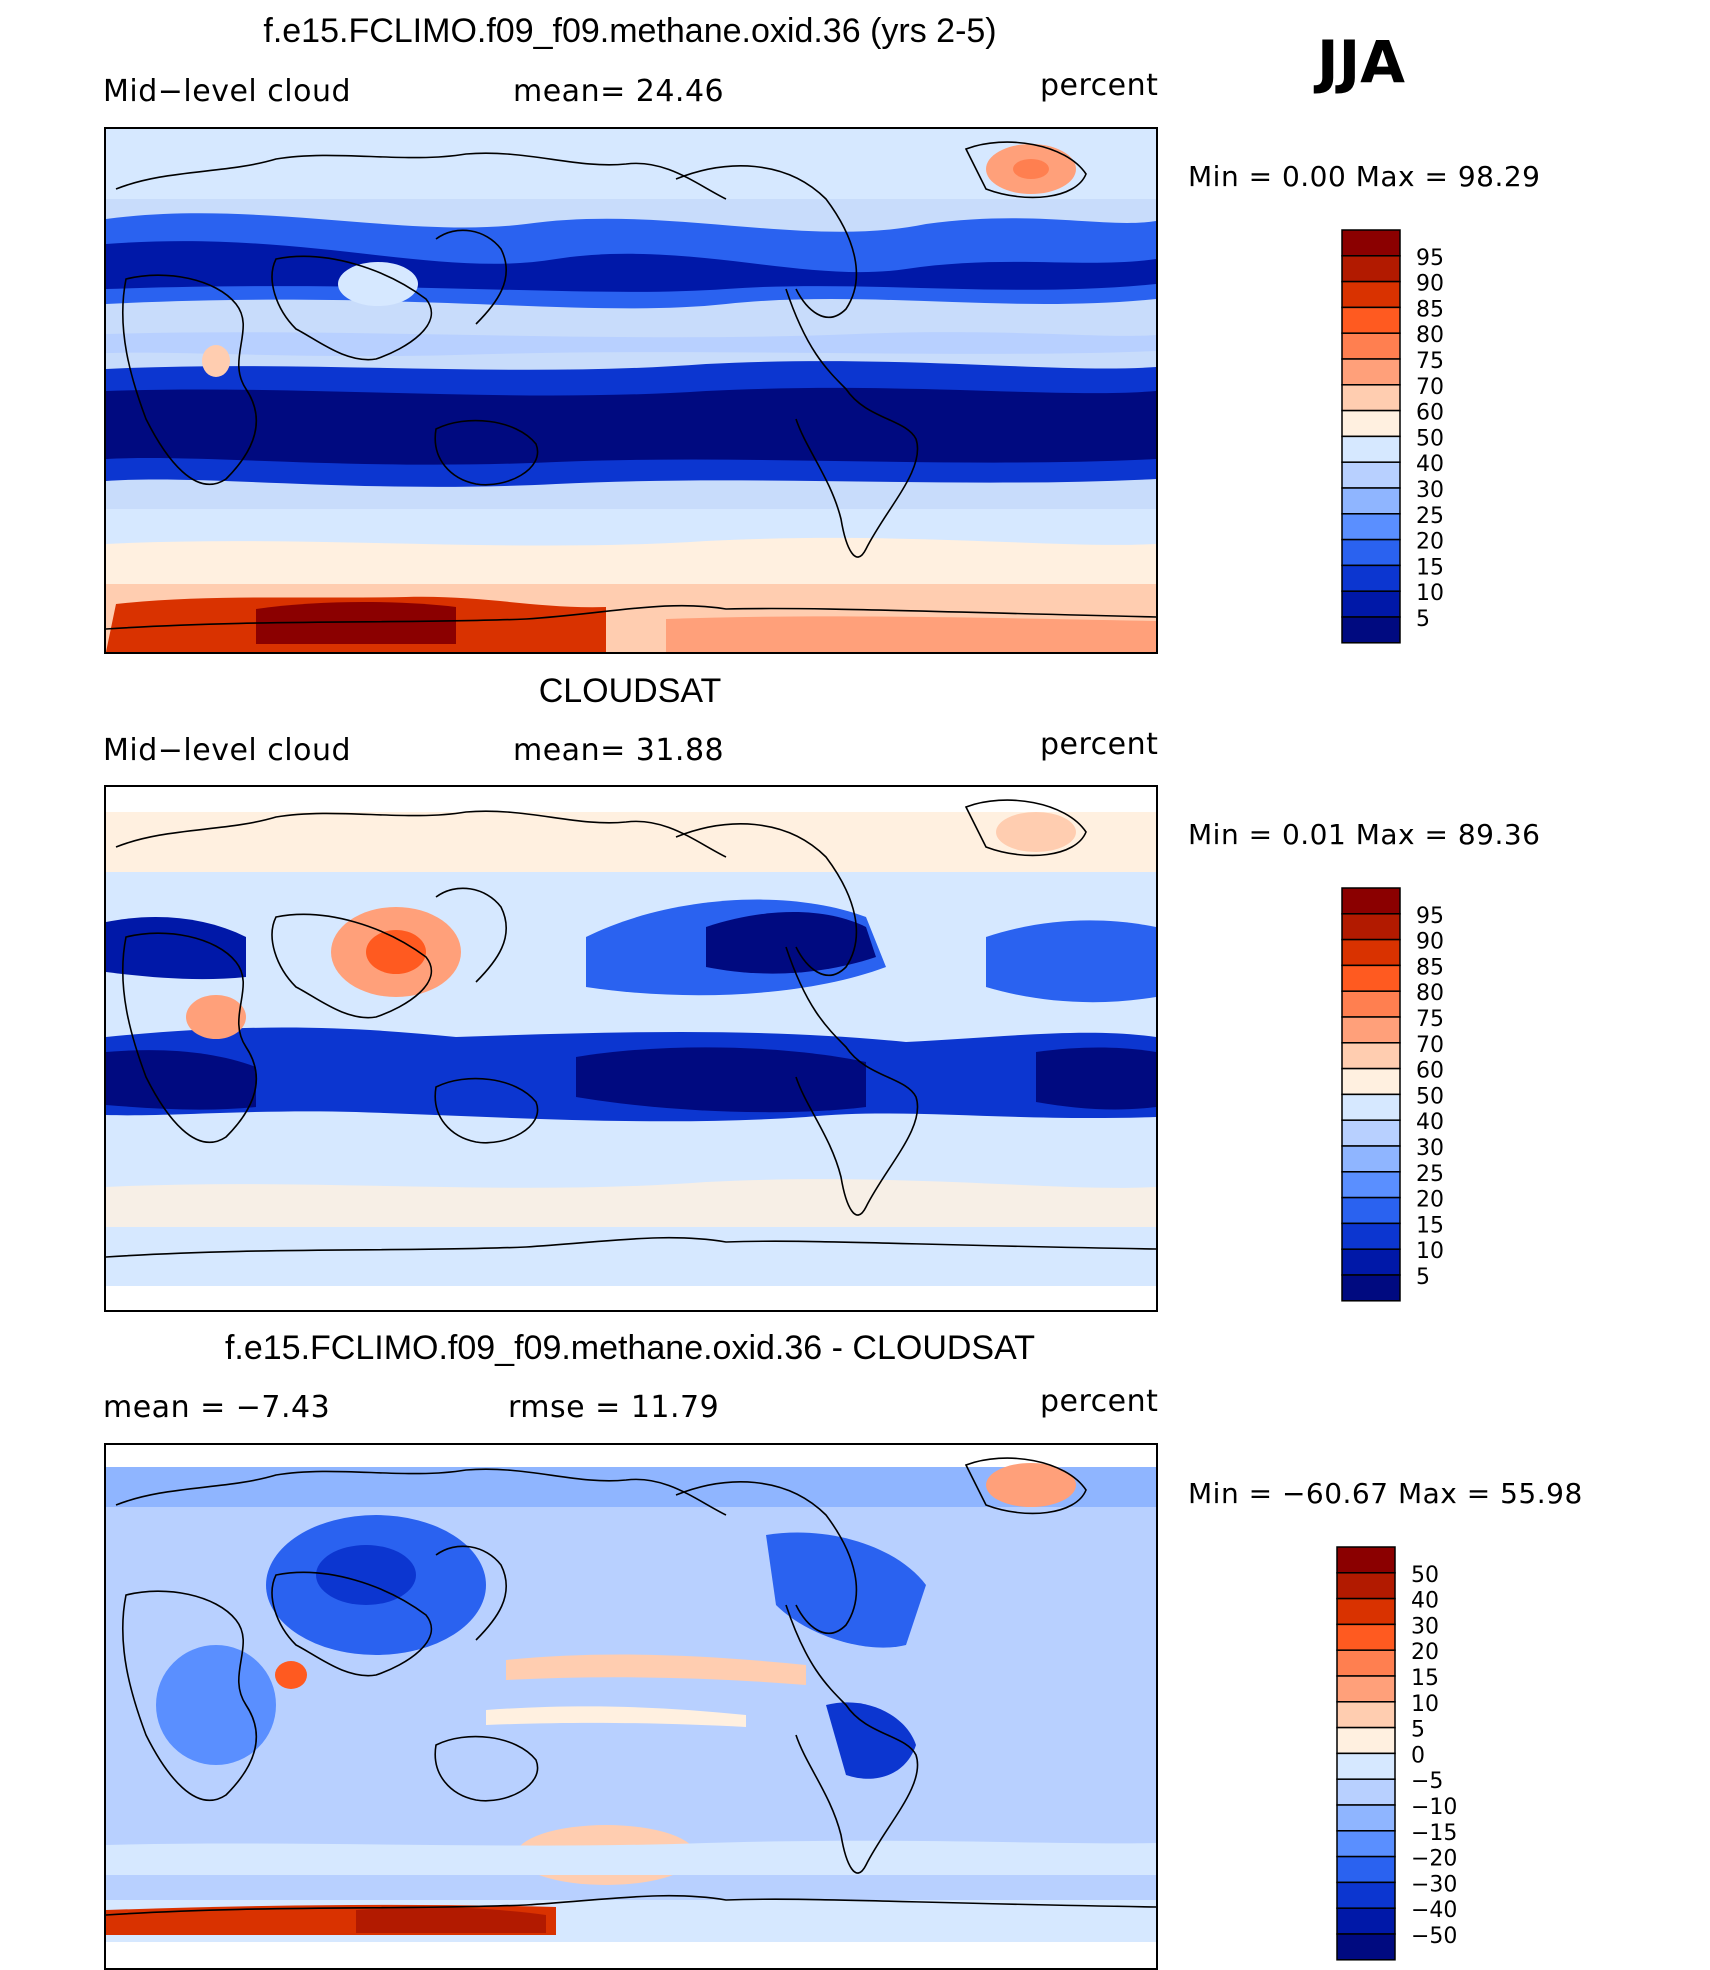 The height and width of the screenshot is (1970, 1710). Describe the element at coordinates (1430, 1045) in the screenshot. I see `panel-2-colorbar-label: 70` at that location.